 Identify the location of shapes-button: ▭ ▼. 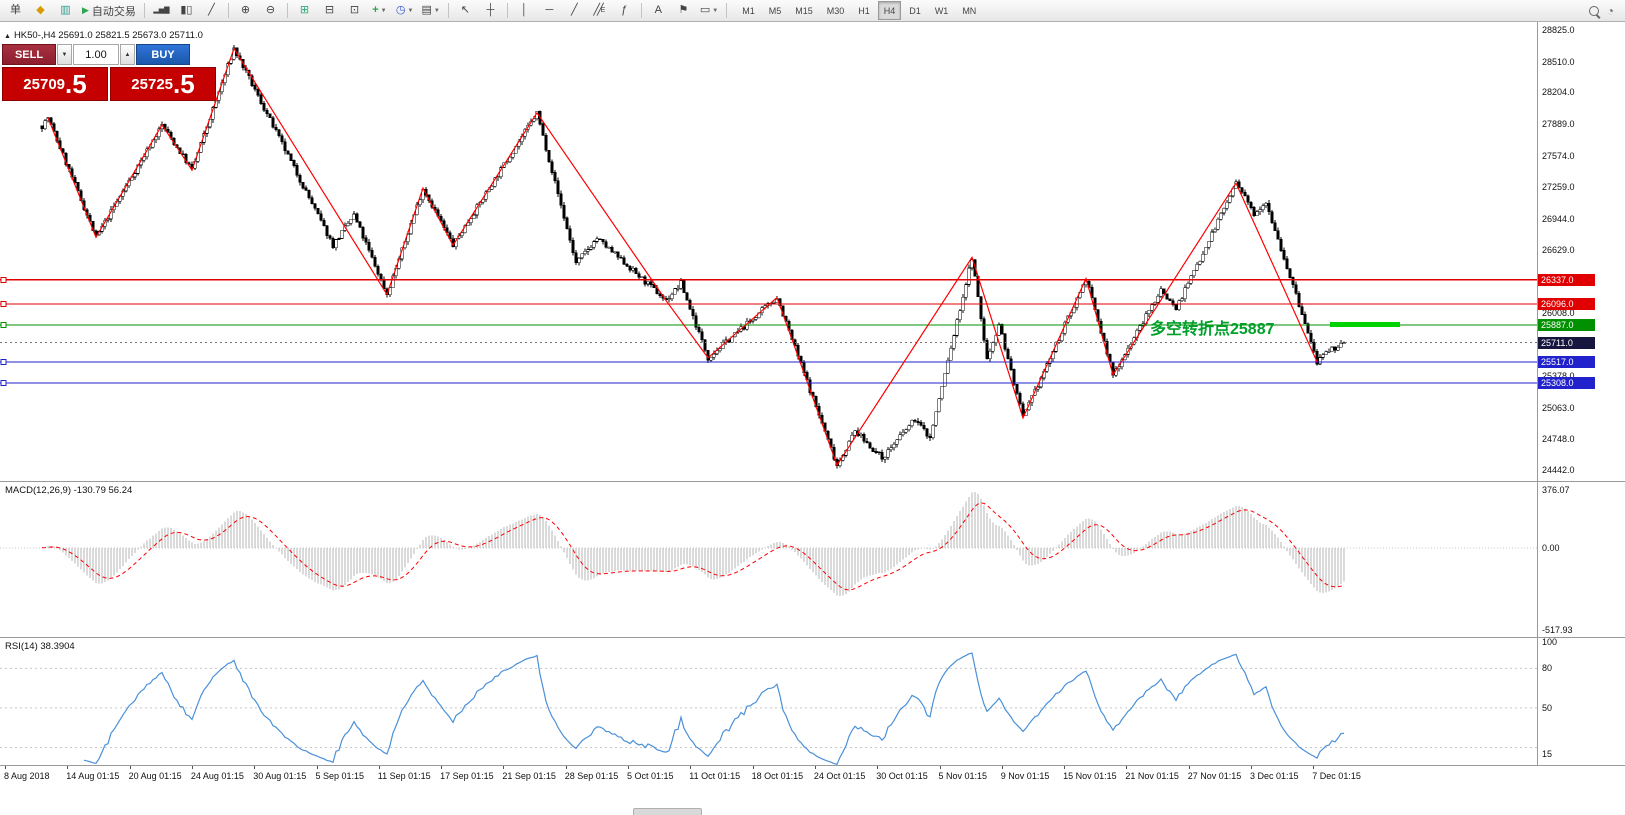
(709, 11).